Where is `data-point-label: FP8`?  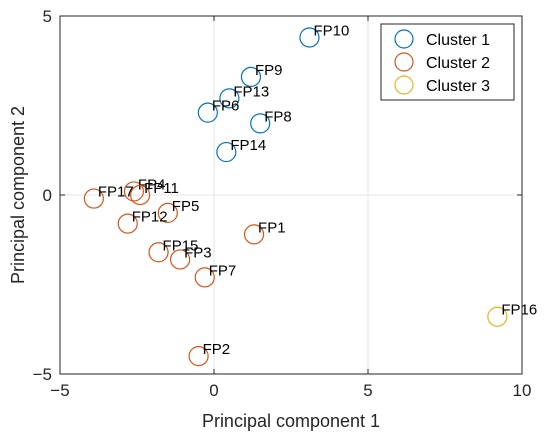 data-point-label: FP8 is located at coordinates (278, 116).